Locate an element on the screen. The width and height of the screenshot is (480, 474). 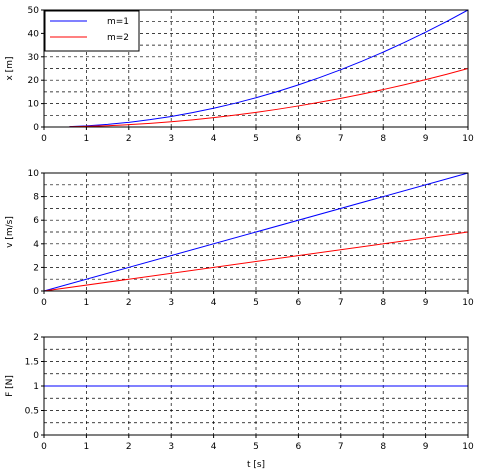
y-tick-label: 40 is located at coordinates (34, 34).